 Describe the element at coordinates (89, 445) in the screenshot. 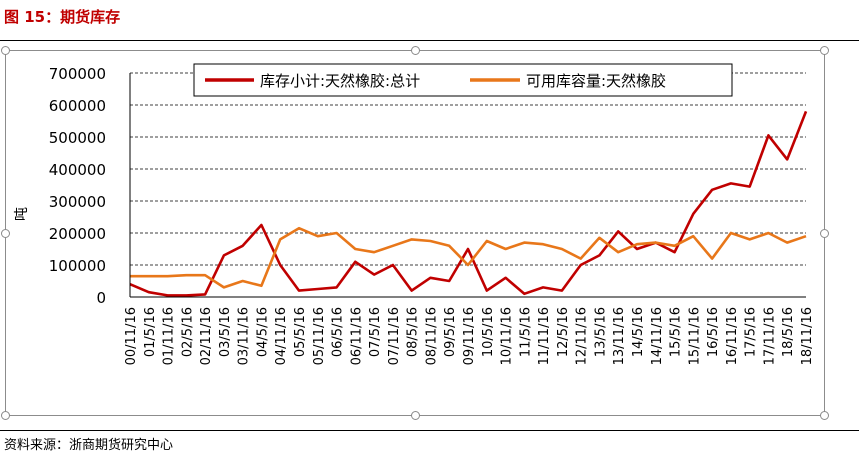

I see `source-note: 资料来源：浙商期货研究中心` at that location.